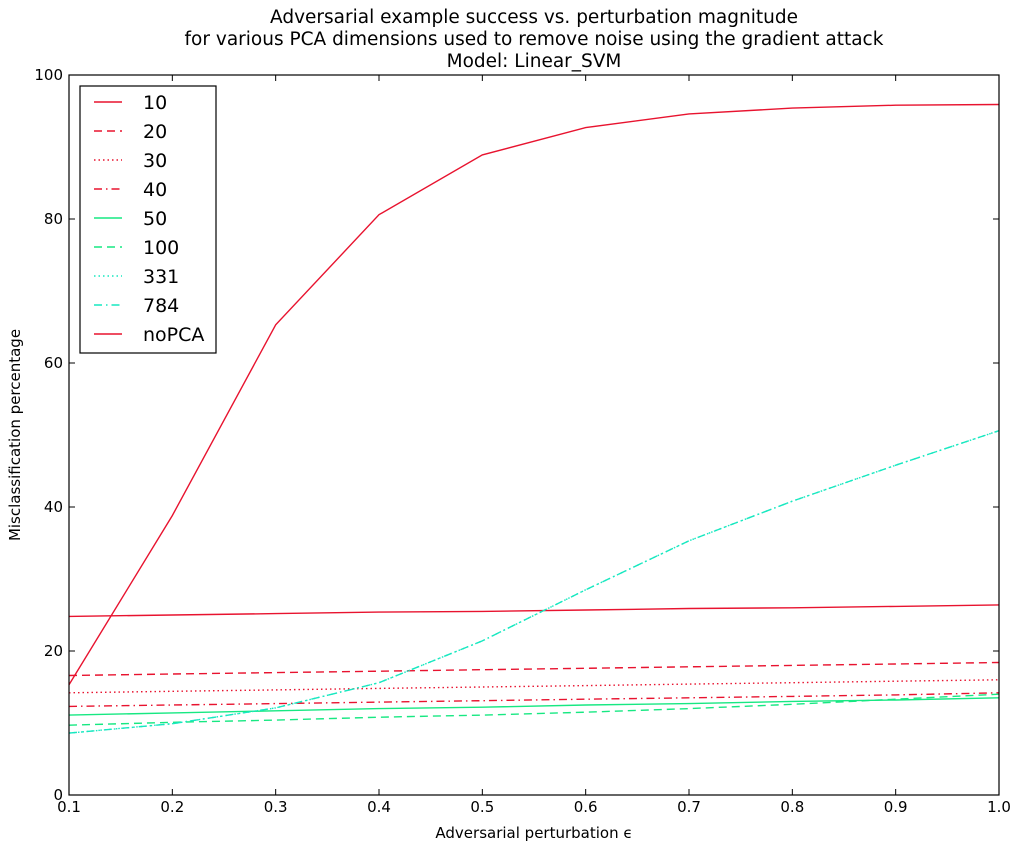 The height and width of the screenshot is (852, 1022). What do you see at coordinates (999, 807) in the screenshot?
I see `x-tick-label: 1.0` at bounding box center [999, 807].